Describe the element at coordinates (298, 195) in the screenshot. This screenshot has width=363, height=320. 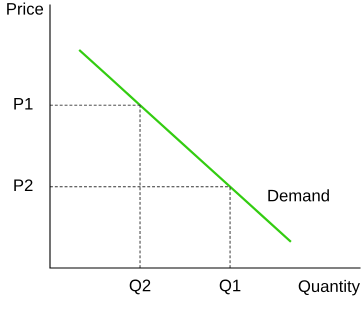
I see `annotation: Demand` at that location.